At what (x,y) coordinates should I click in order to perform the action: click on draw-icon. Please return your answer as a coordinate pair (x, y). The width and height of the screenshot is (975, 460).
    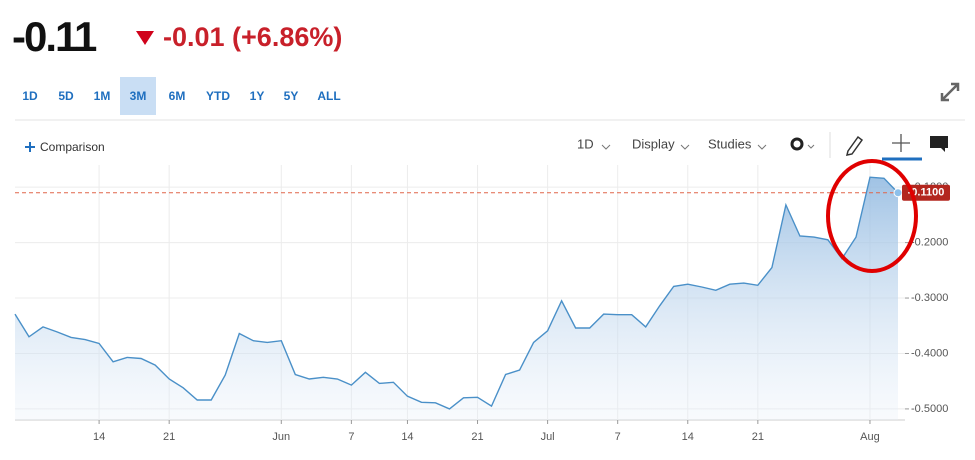
    Looking at the image, I should click on (854, 145).